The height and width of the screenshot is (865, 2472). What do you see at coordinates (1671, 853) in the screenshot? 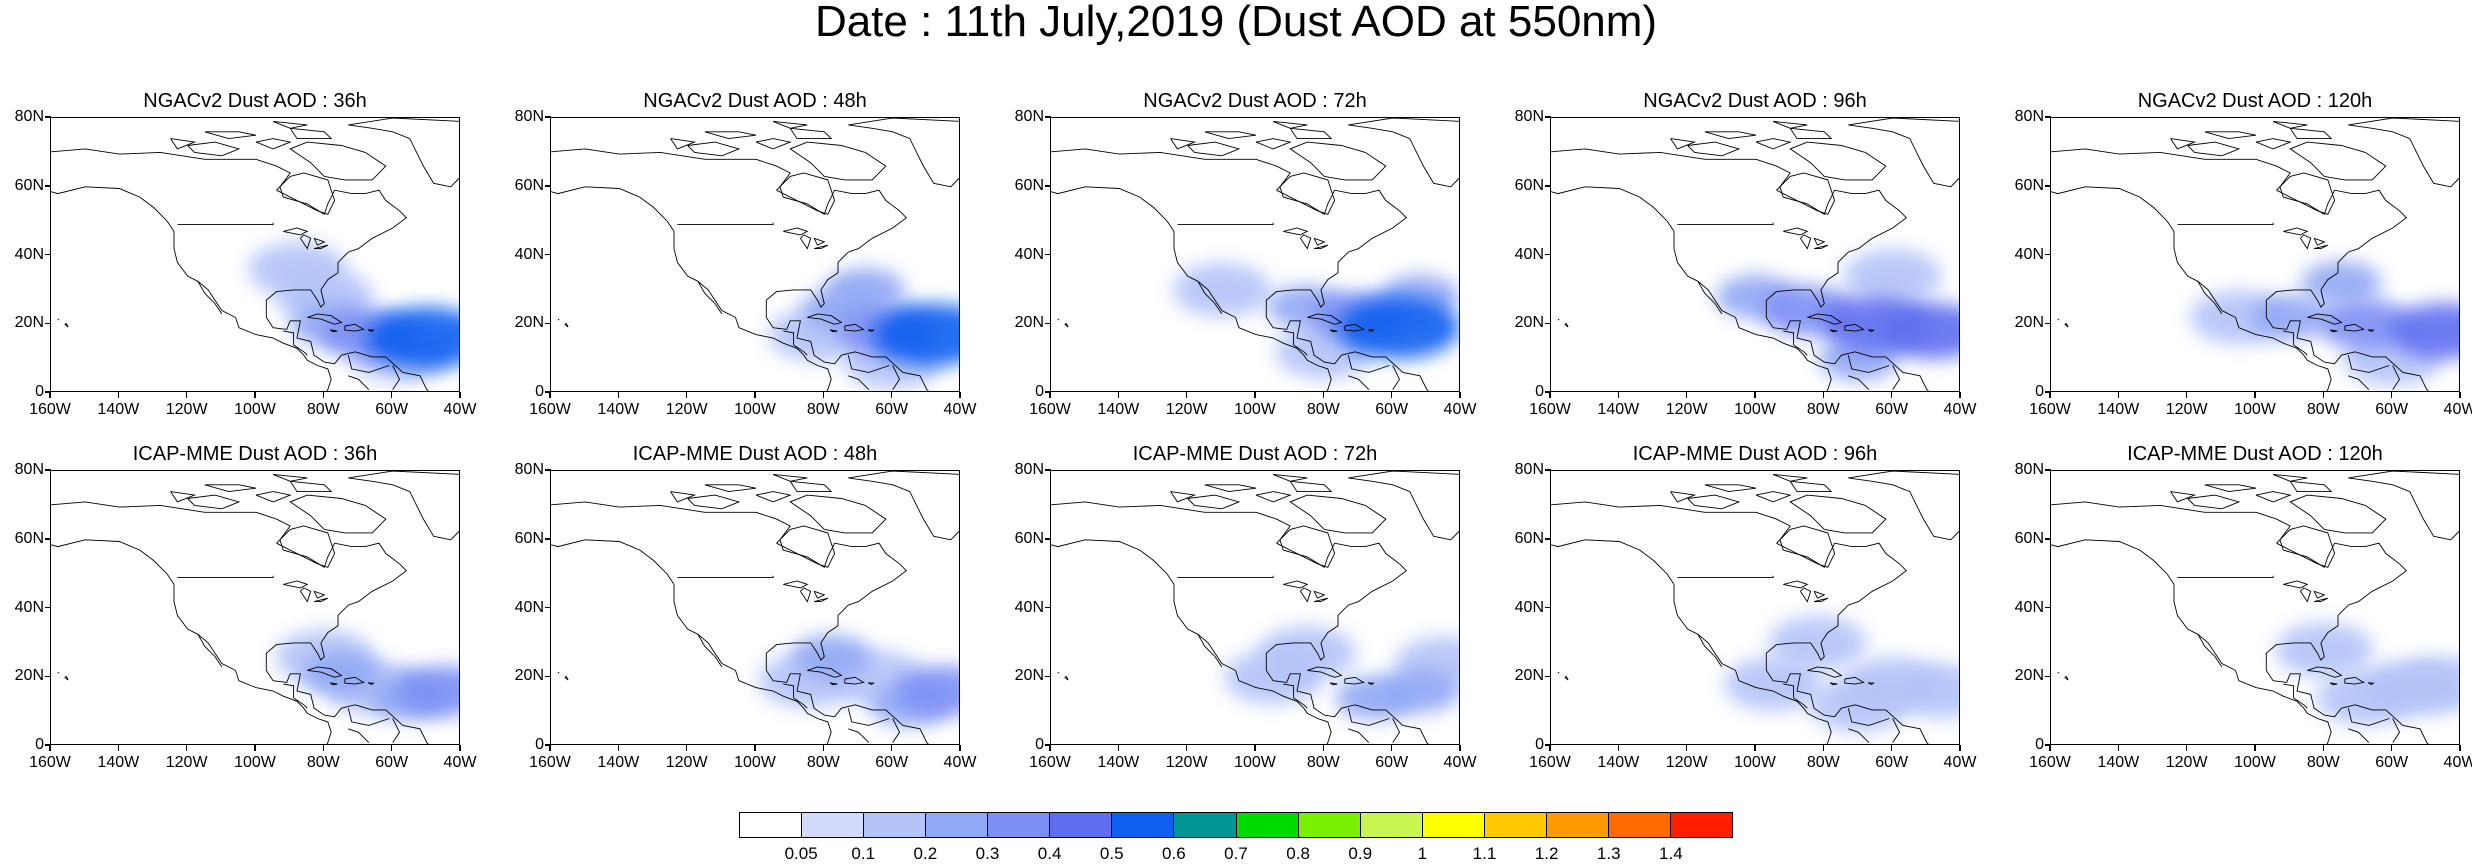
I see `colorbar-label: 1.4` at bounding box center [1671, 853].